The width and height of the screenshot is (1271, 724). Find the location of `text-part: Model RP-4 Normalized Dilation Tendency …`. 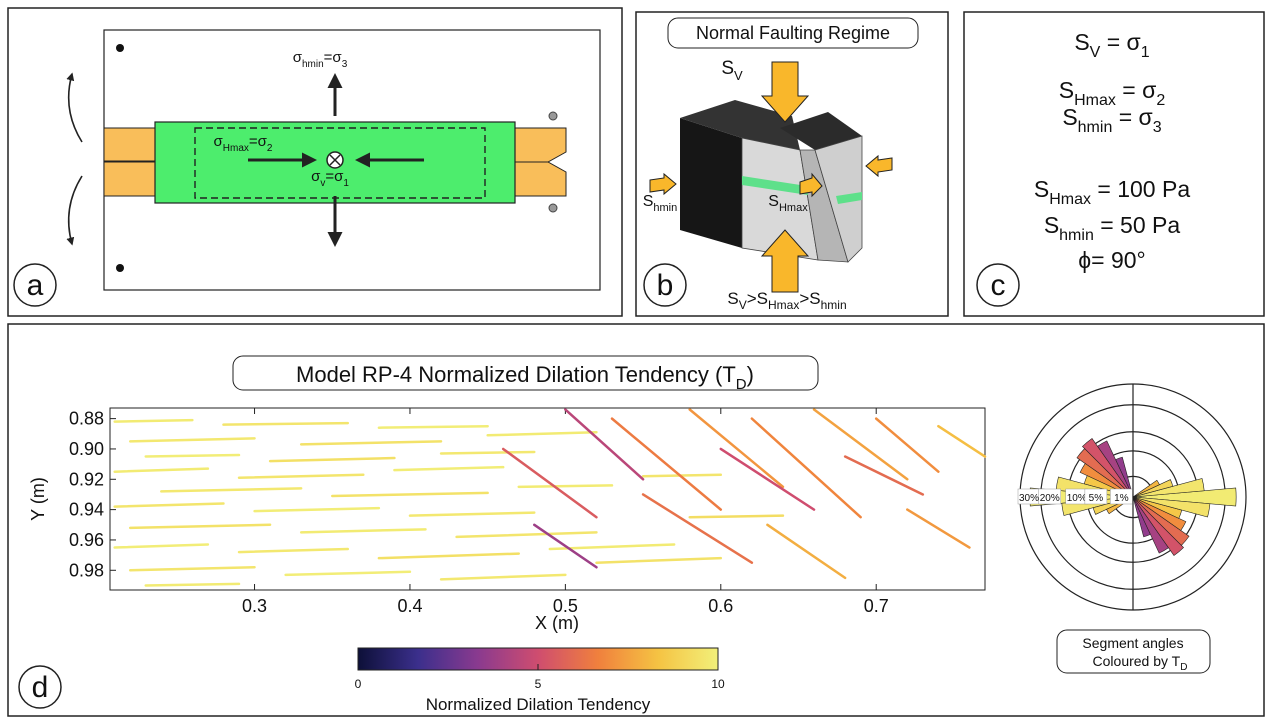

text-part: Model RP-4 Normalized Dilation Tendency … is located at coordinates (516, 374).